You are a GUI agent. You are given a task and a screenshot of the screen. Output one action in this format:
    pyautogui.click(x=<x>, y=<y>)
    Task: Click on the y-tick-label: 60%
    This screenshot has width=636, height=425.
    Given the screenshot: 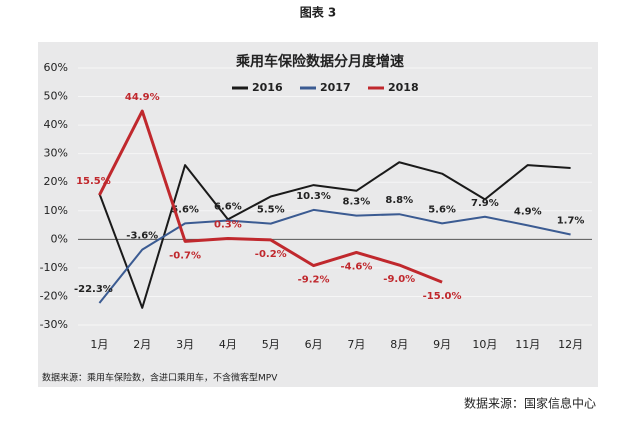 What is the action you would take?
    pyautogui.click(x=56, y=67)
    